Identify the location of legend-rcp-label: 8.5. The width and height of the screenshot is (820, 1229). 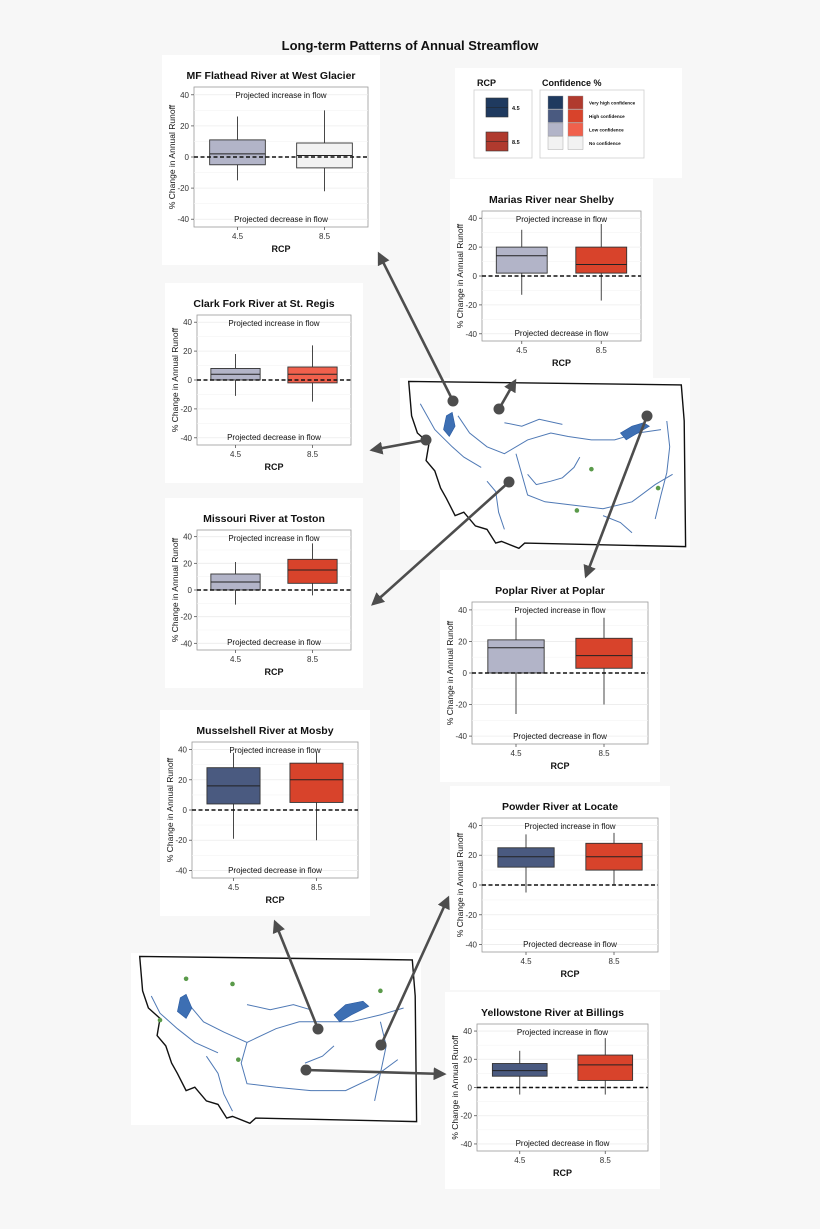
(516, 143).